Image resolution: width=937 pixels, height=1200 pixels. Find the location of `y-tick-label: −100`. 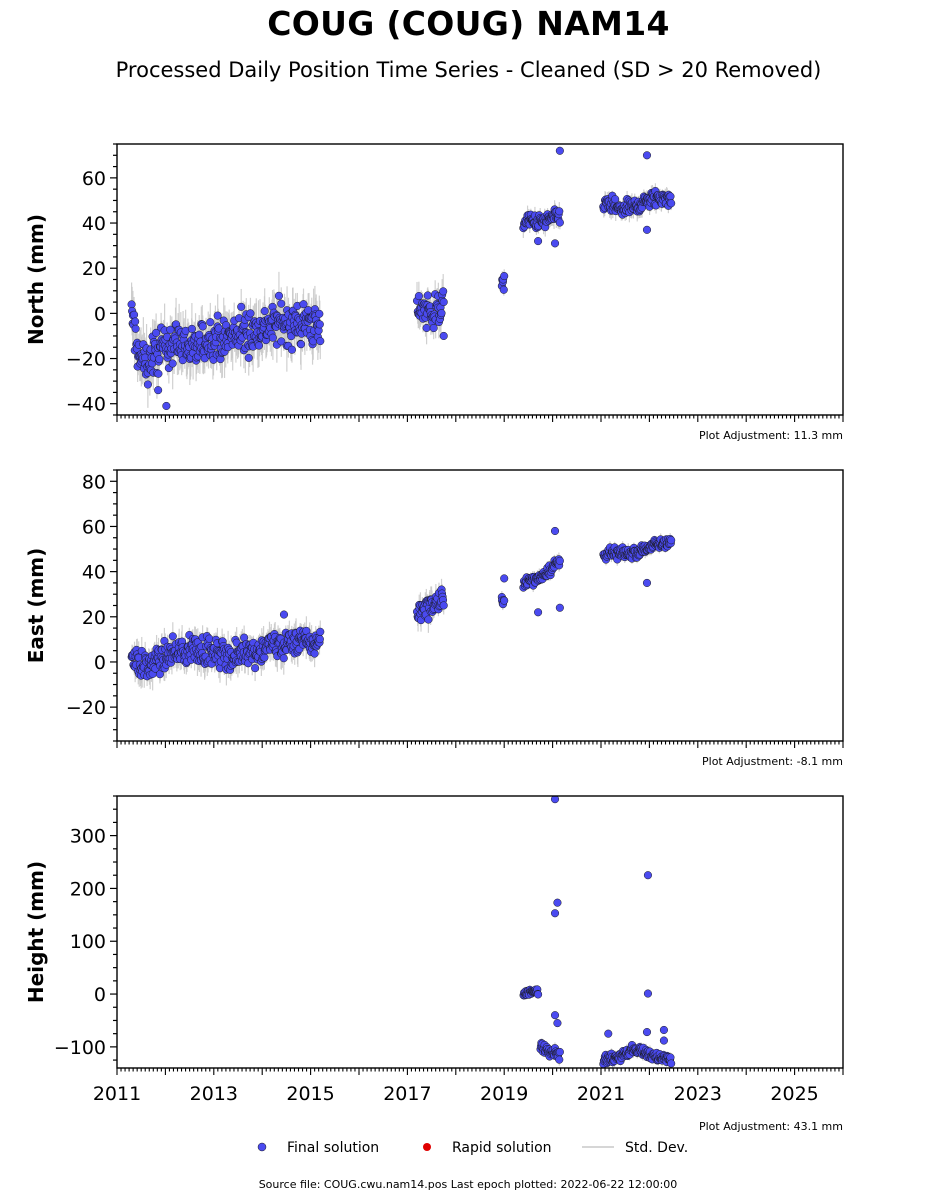

y-tick-label: −100 is located at coordinates (80, 1048).